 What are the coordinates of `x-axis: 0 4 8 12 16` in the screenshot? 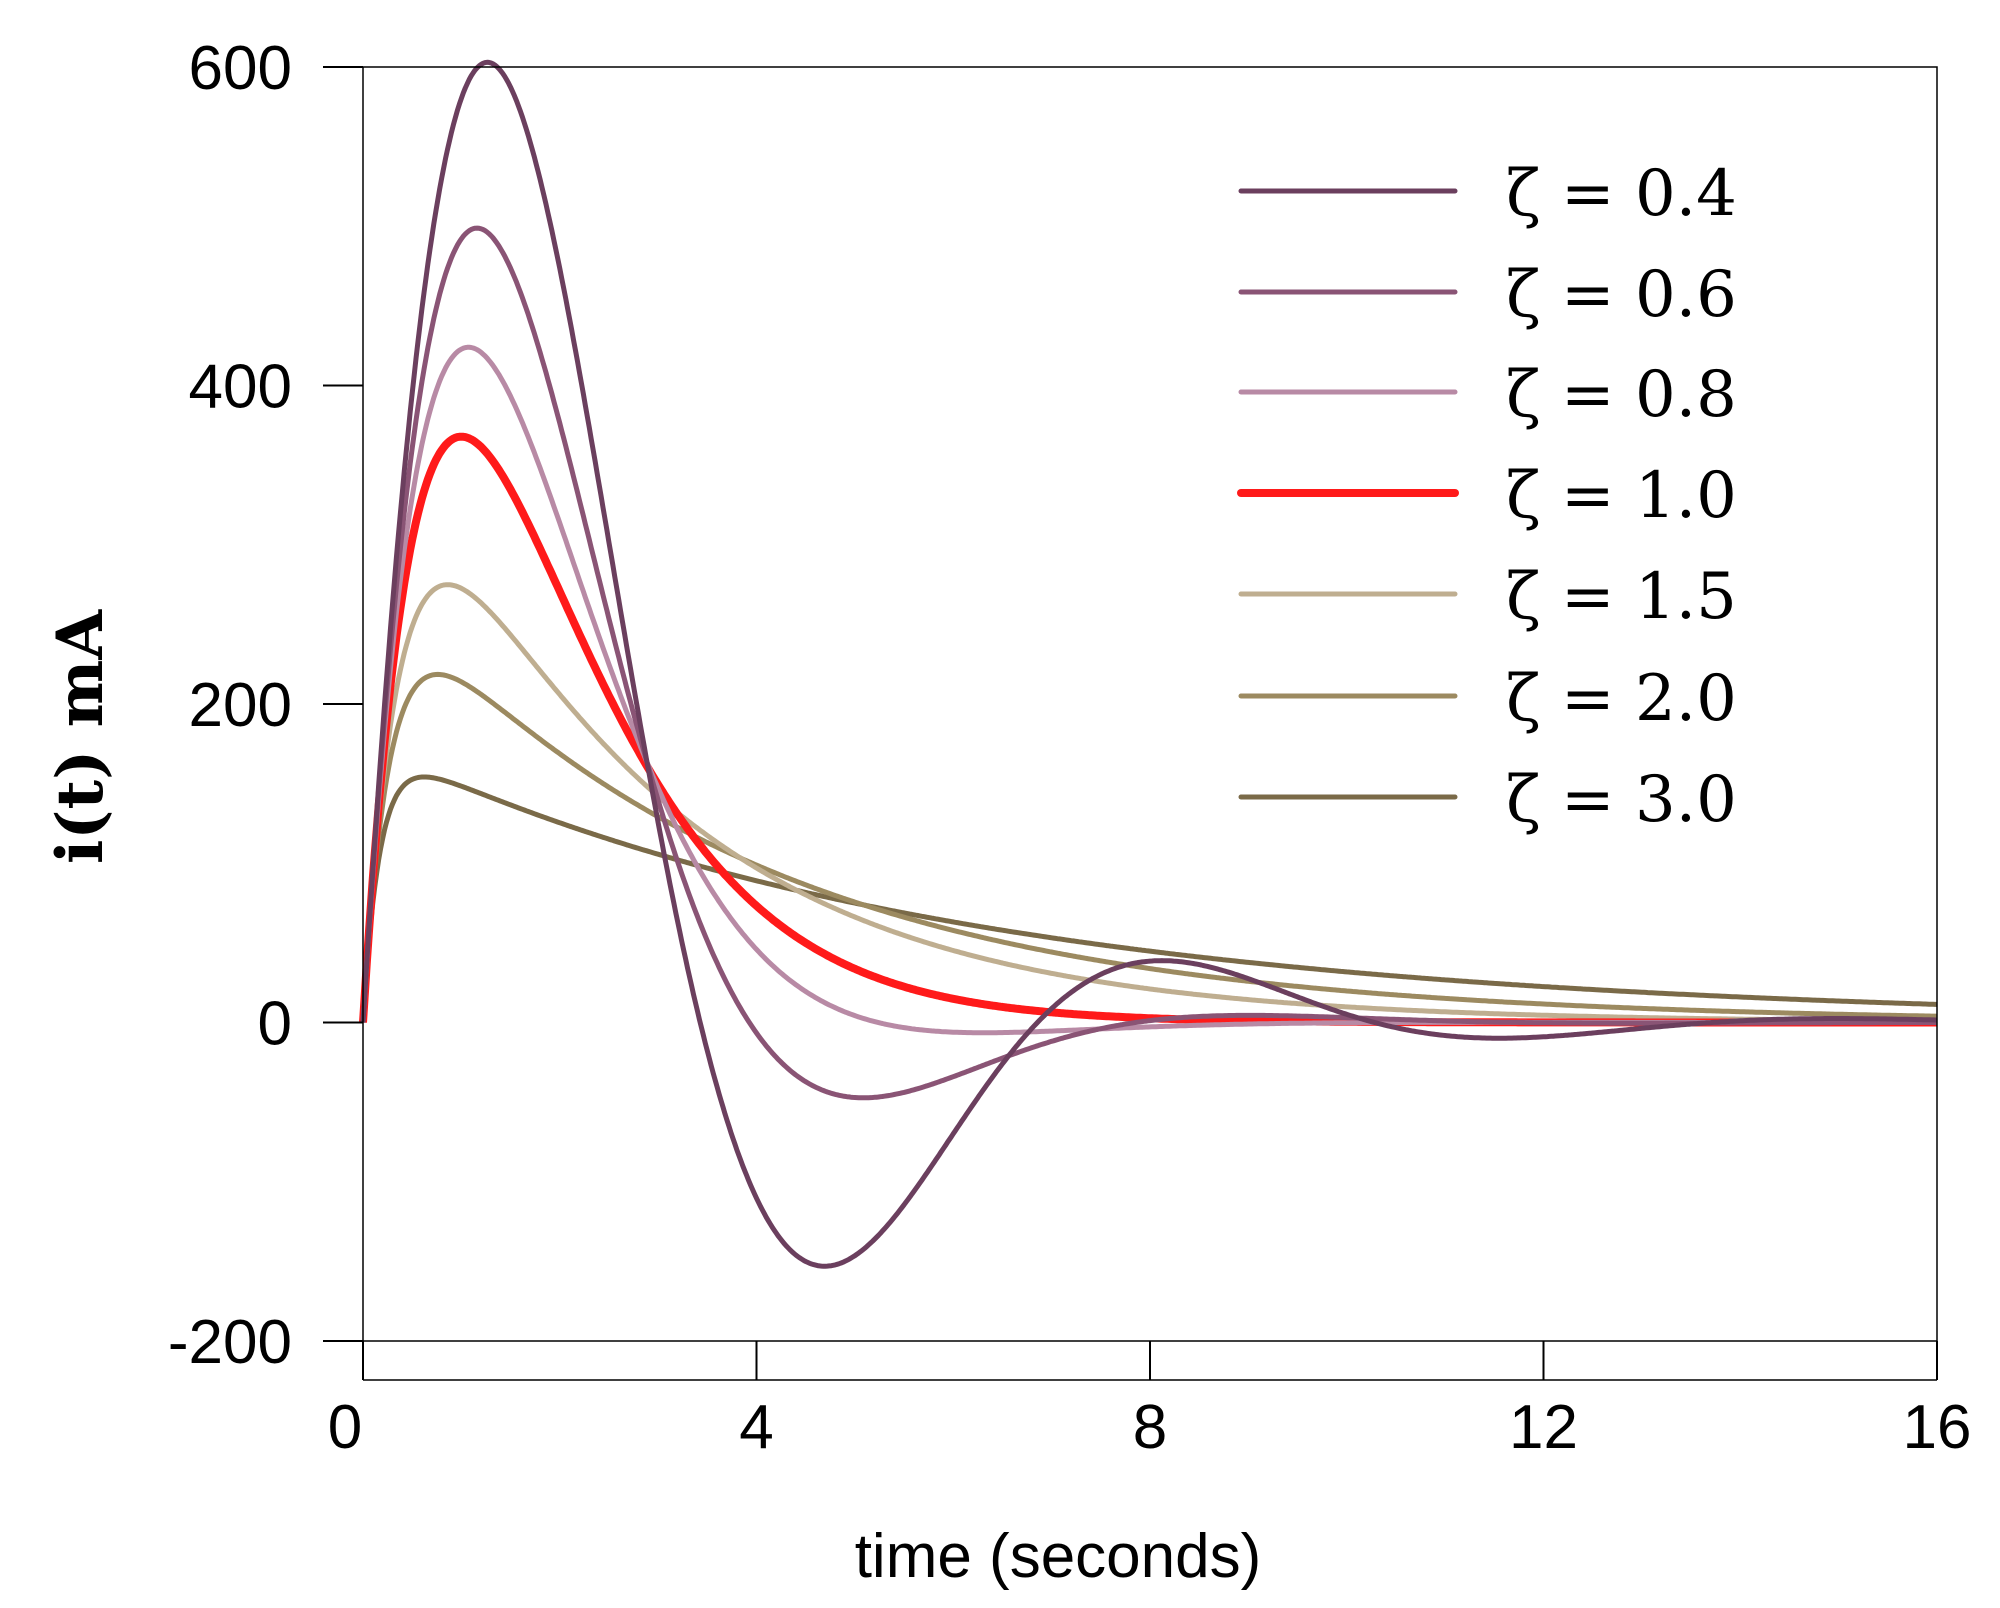 It's located at (1150, 1401).